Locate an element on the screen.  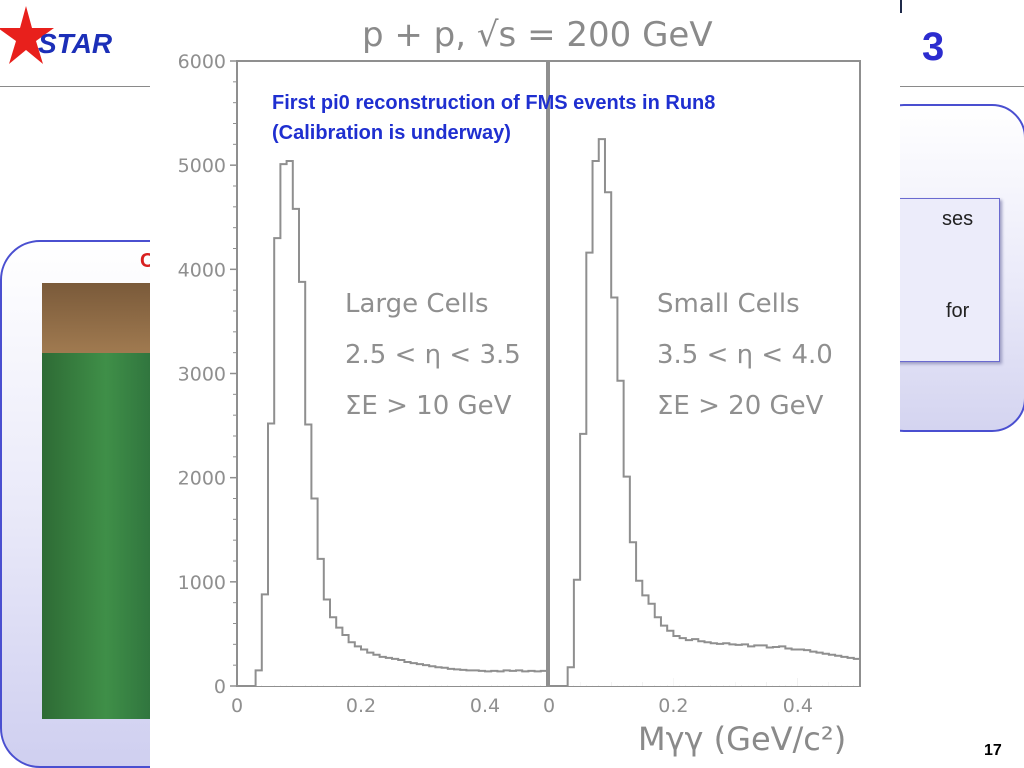
logo-text: STAR is located at coordinates (75, 43).